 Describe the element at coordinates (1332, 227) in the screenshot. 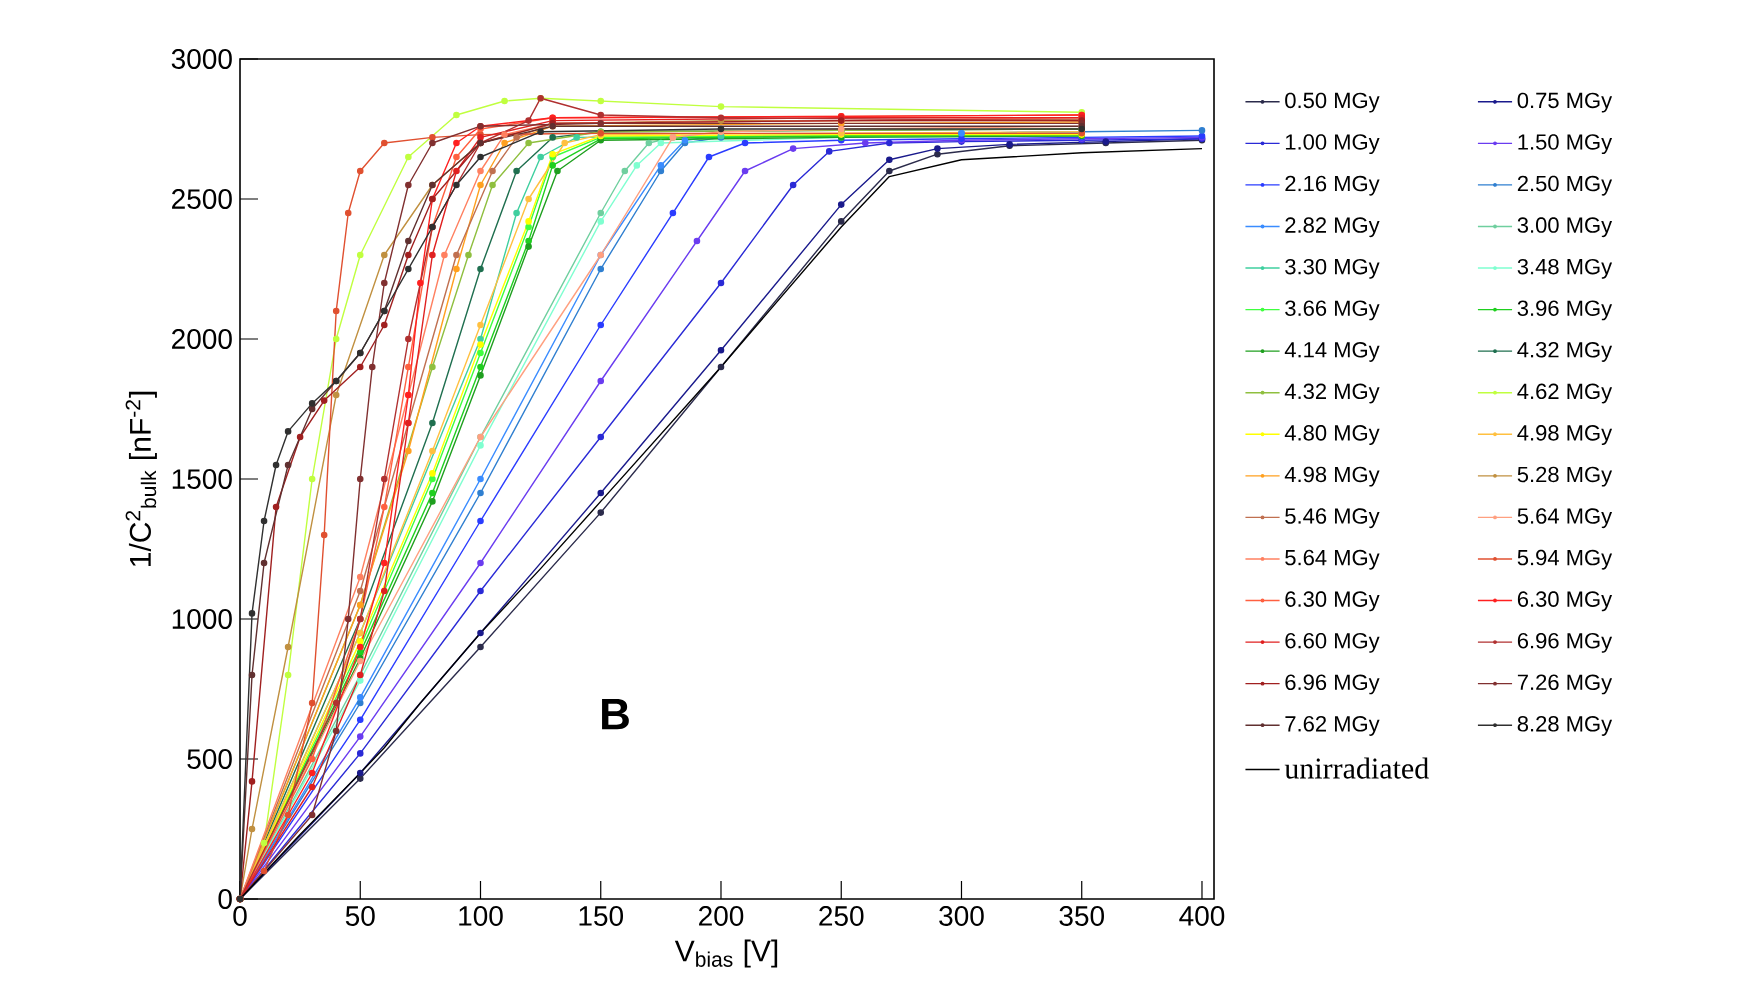

I see `legend-label: 2.82 MGy` at that location.